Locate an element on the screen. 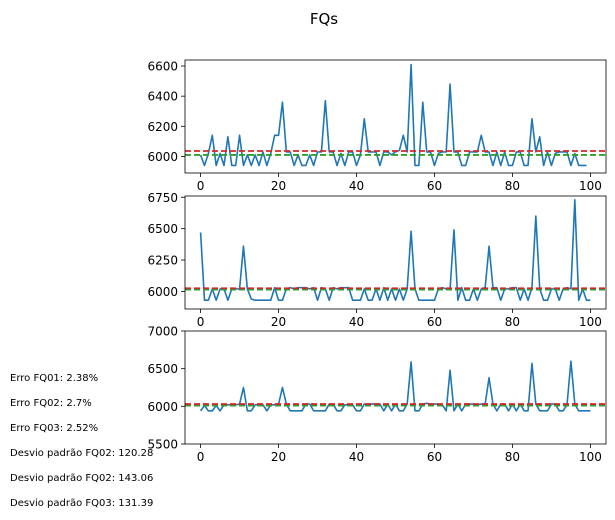 This screenshot has width=615, height=520. std-fq02-note-a: Desvio padrão FQ02: 120.28 is located at coordinates (82, 453).